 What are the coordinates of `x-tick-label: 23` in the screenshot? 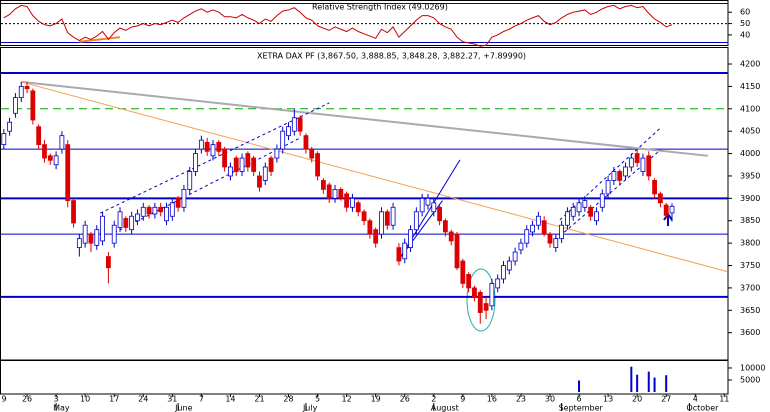 It's located at (521, 399).